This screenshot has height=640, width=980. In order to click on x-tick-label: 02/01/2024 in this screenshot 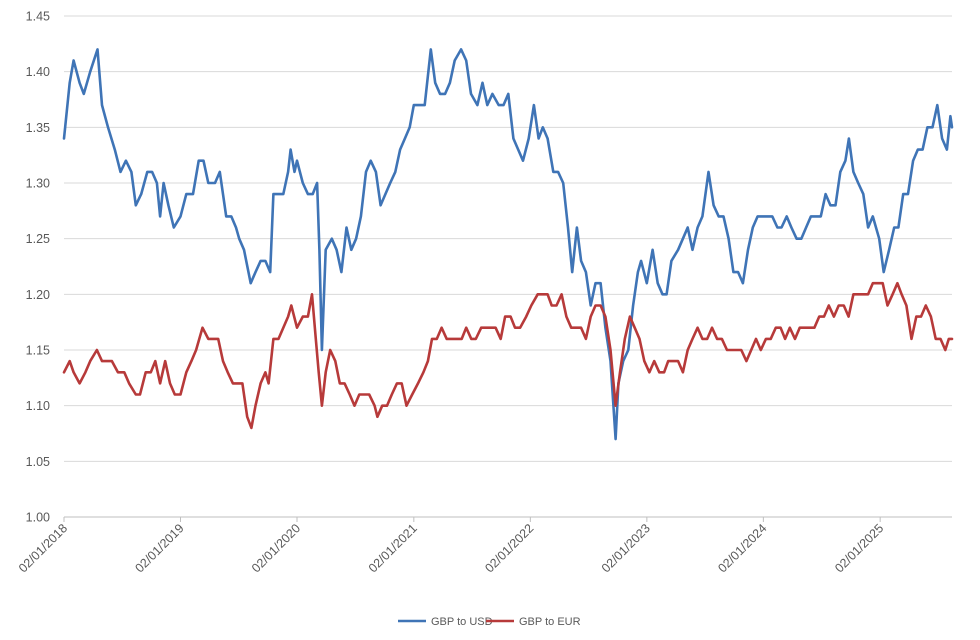, I will do `click(742, 548)`.